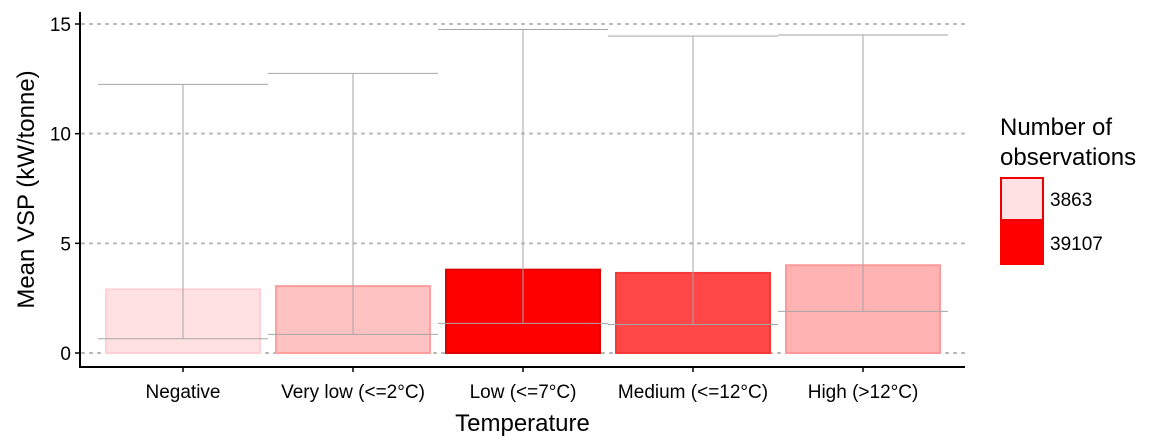 The width and height of the screenshot is (1153, 441). What do you see at coordinates (65, 244) in the screenshot?
I see `y-tick-label-5: 5` at bounding box center [65, 244].